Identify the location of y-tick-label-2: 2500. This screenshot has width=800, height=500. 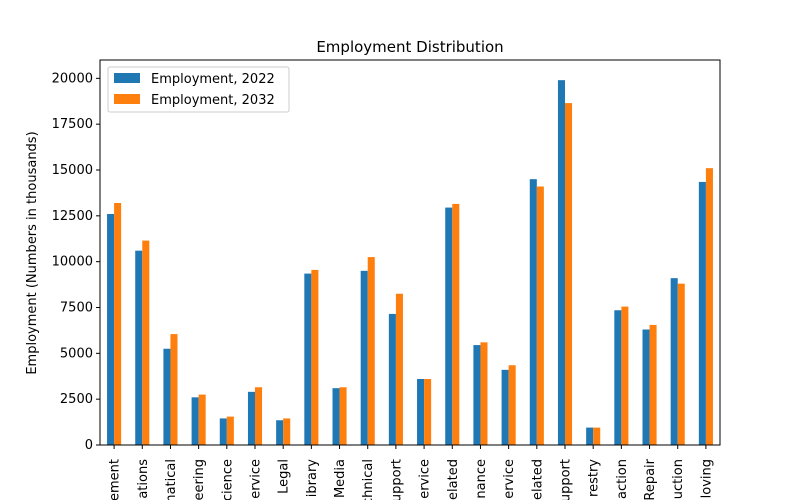
(76, 399).